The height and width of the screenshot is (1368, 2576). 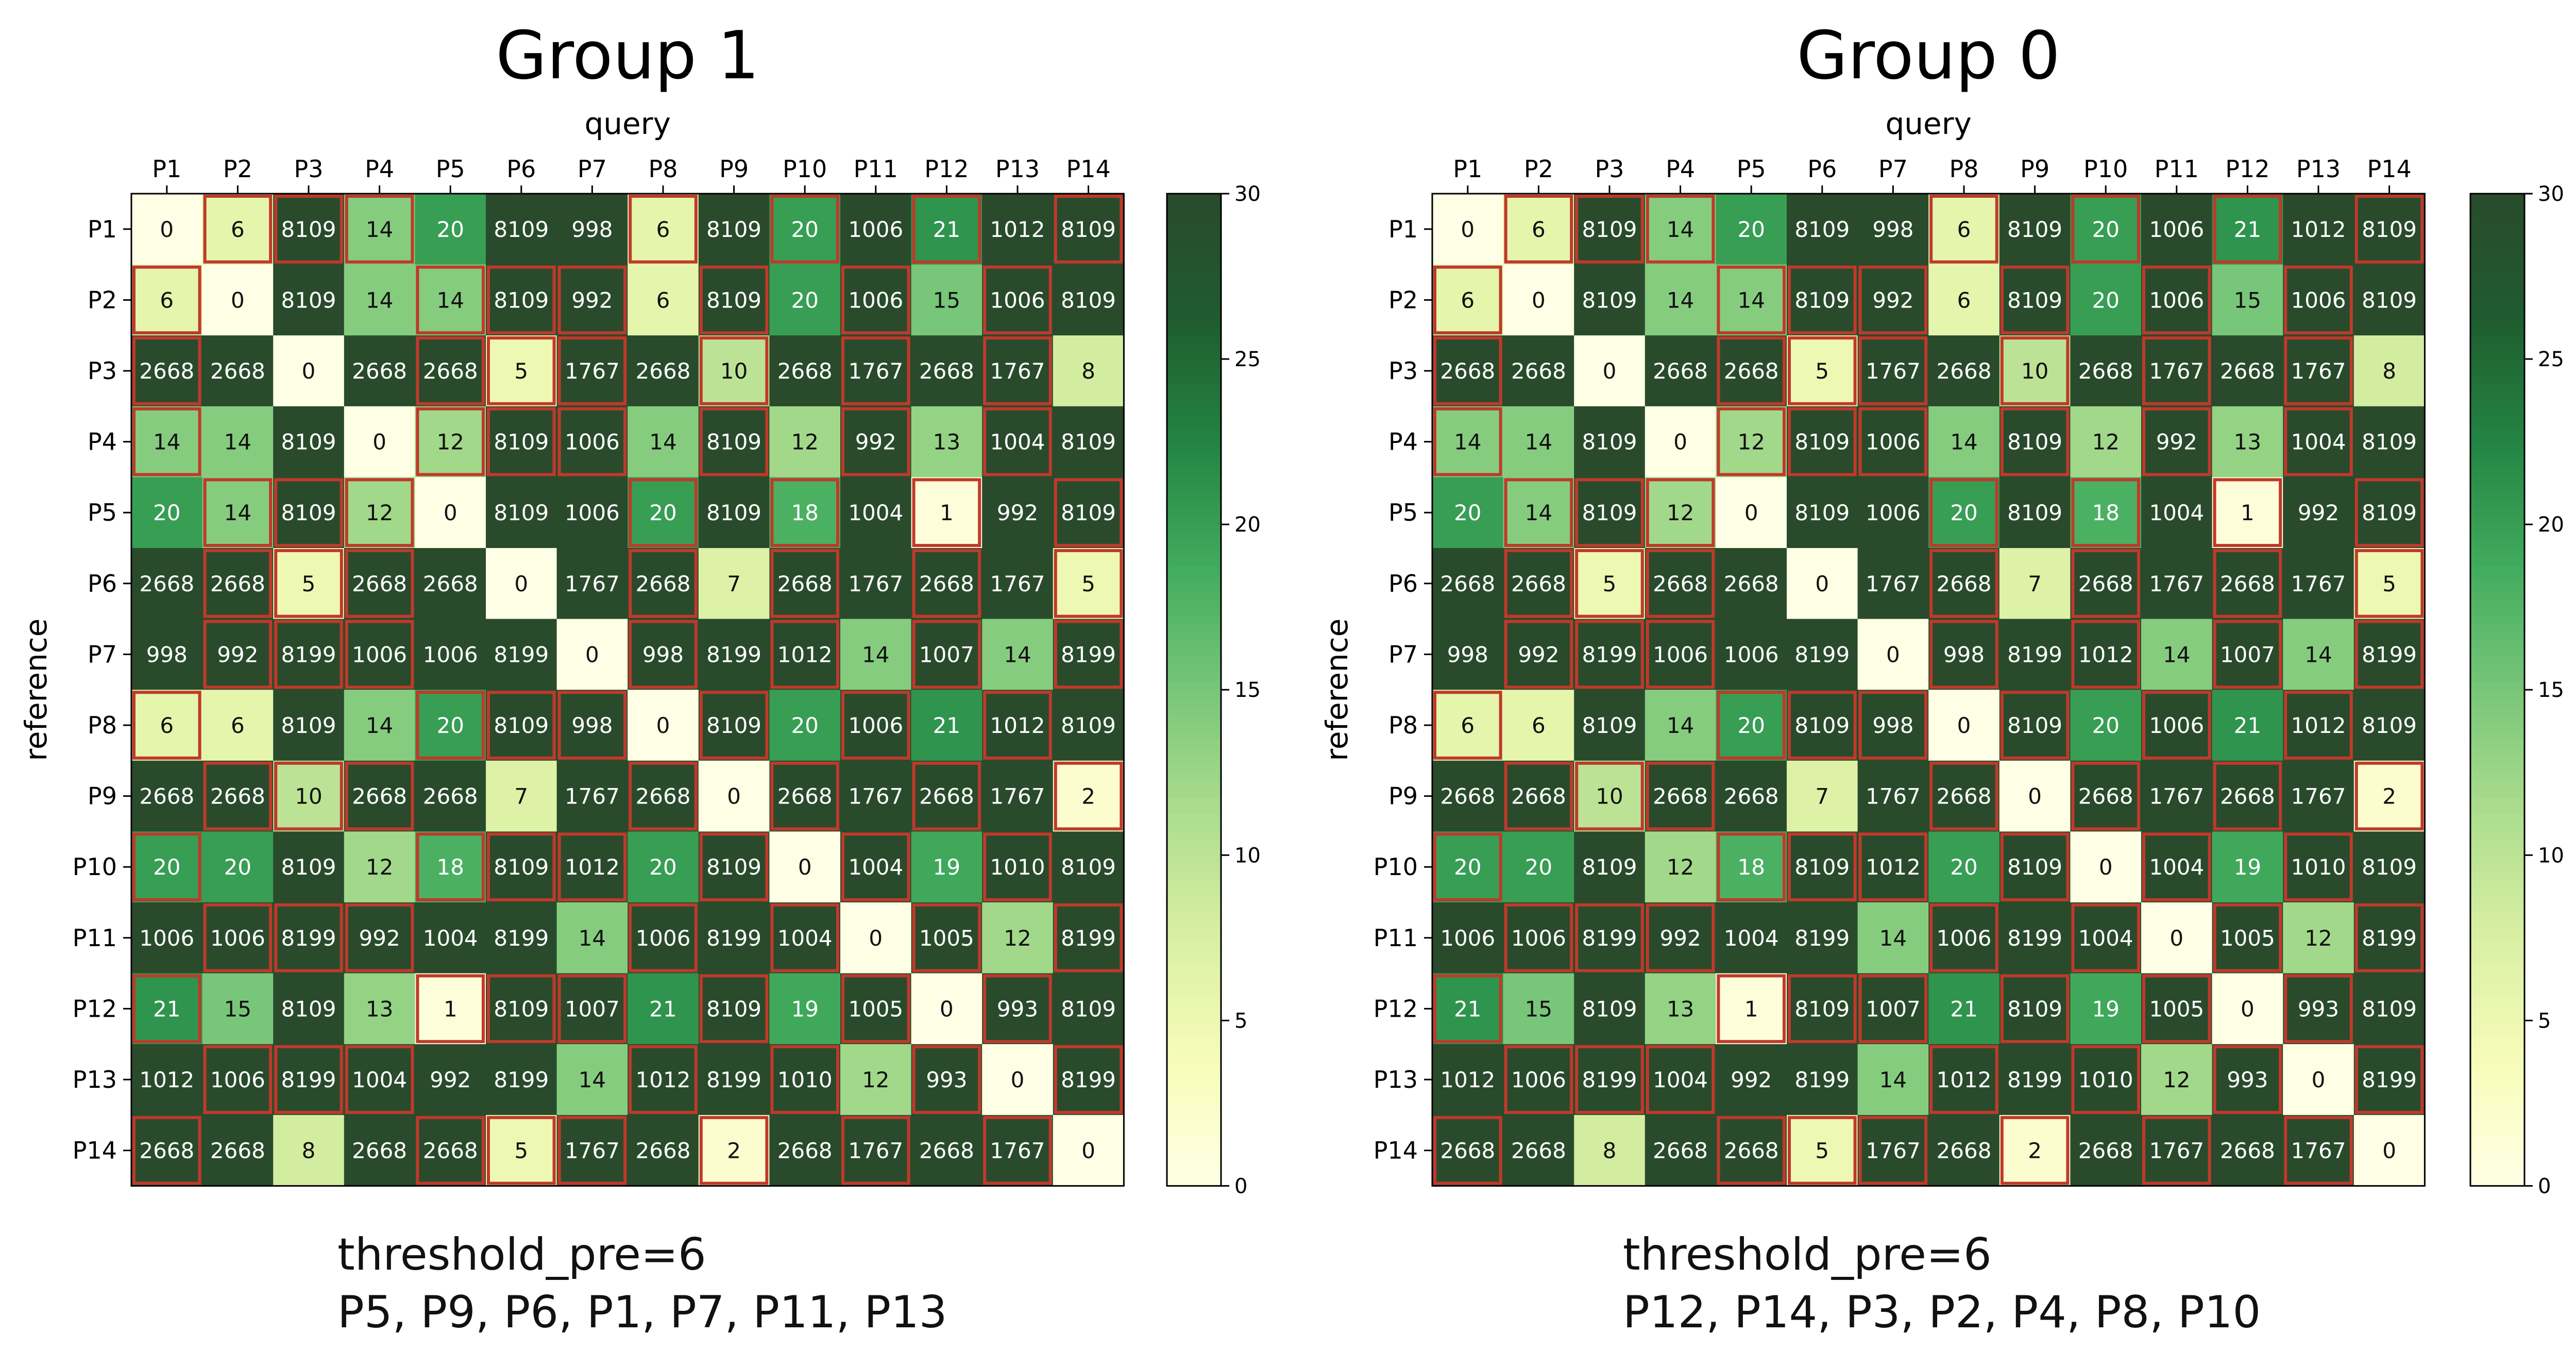 I want to click on cell-value-label: 7, so click(x=521, y=796).